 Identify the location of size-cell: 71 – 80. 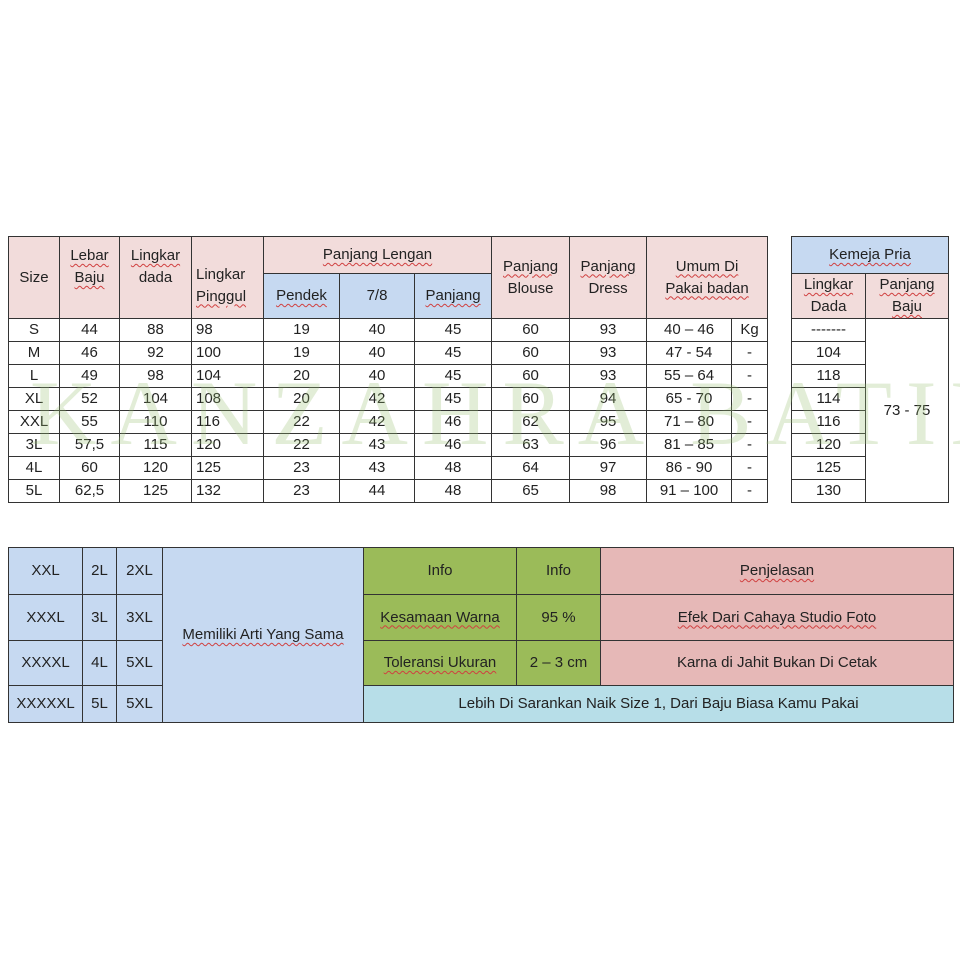
(689, 422).